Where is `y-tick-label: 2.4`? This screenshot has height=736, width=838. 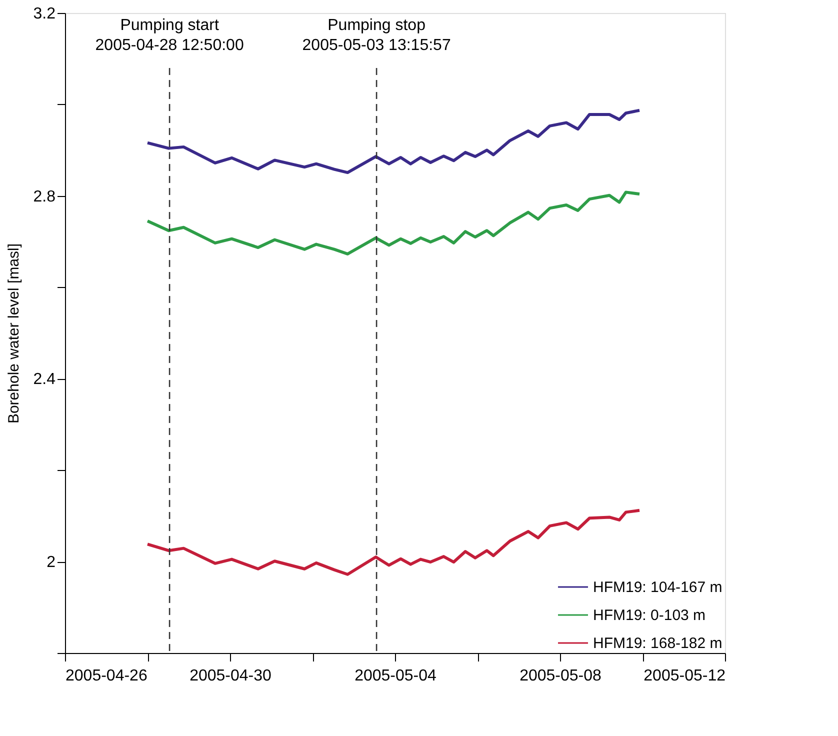 y-tick-label: 2.4 is located at coordinates (44, 379).